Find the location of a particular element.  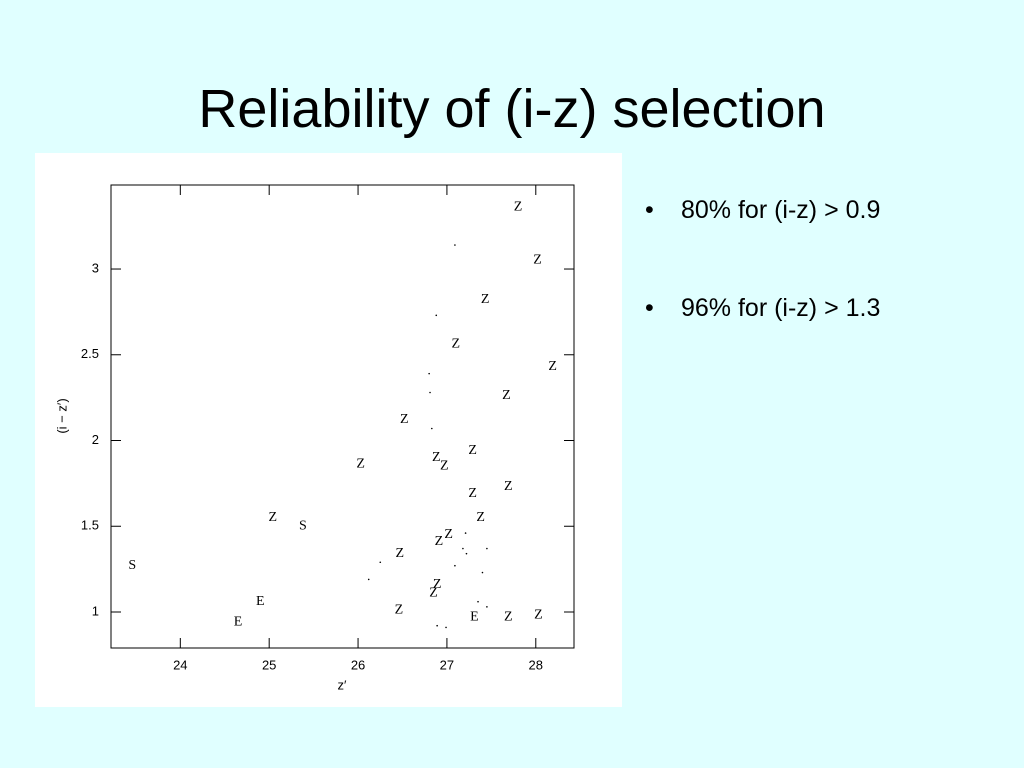

y-tick-label: 2 is located at coordinates (95, 439).